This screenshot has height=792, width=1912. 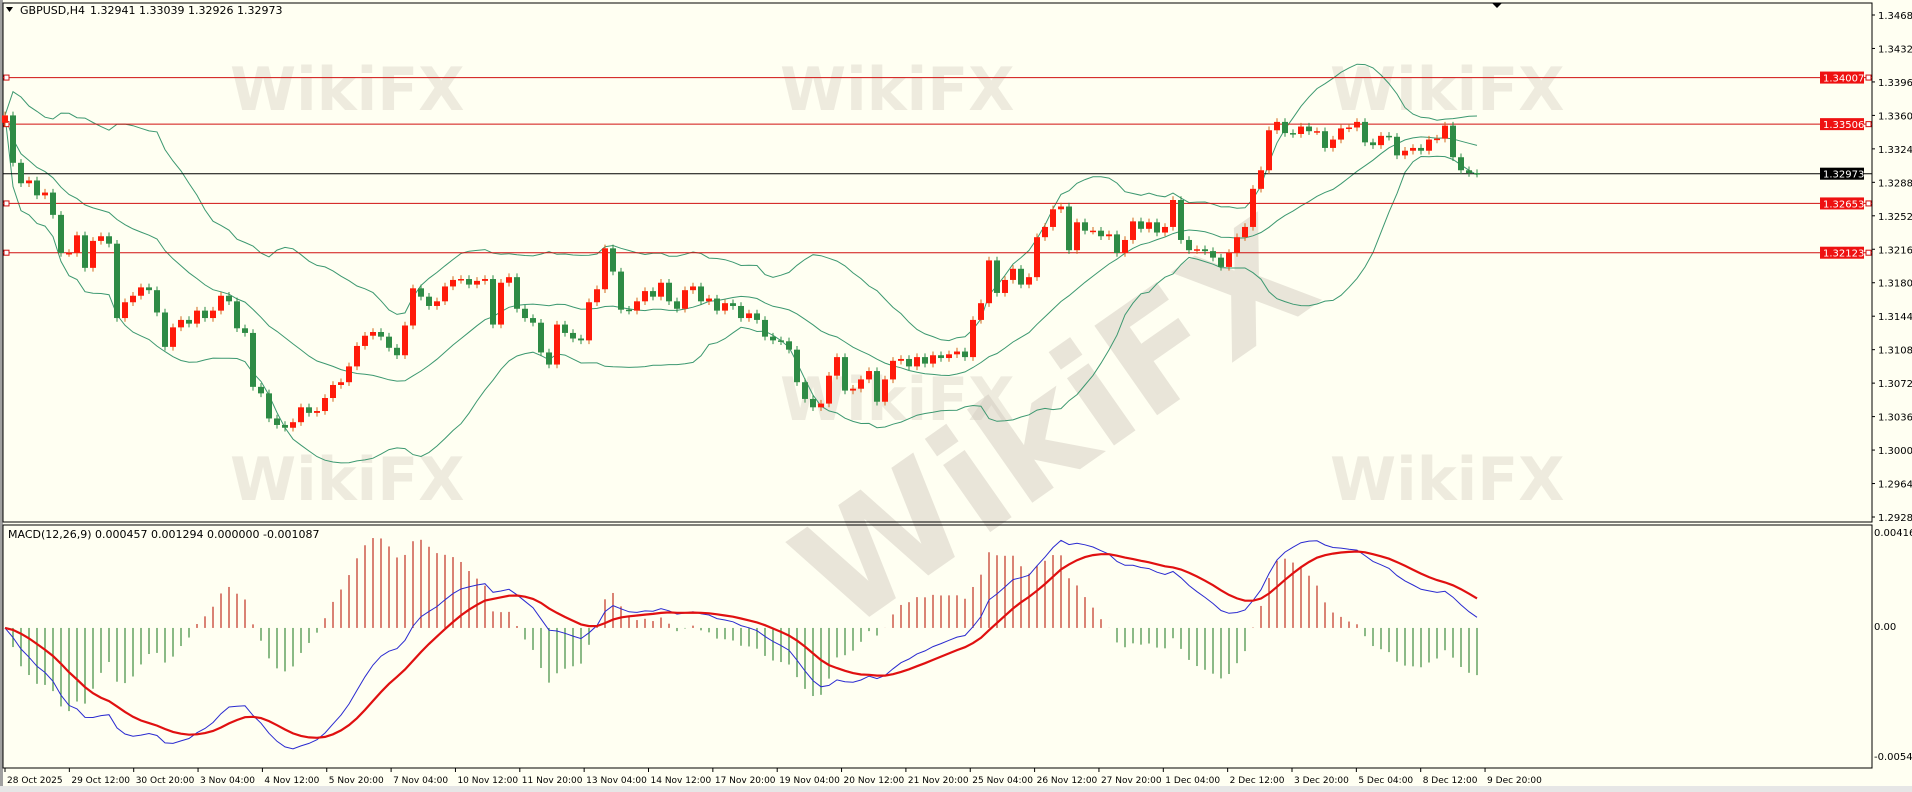 What do you see at coordinates (356, 781) in the screenshot?
I see `time-axis-label: 5 Nov 20:00` at bounding box center [356, 781].